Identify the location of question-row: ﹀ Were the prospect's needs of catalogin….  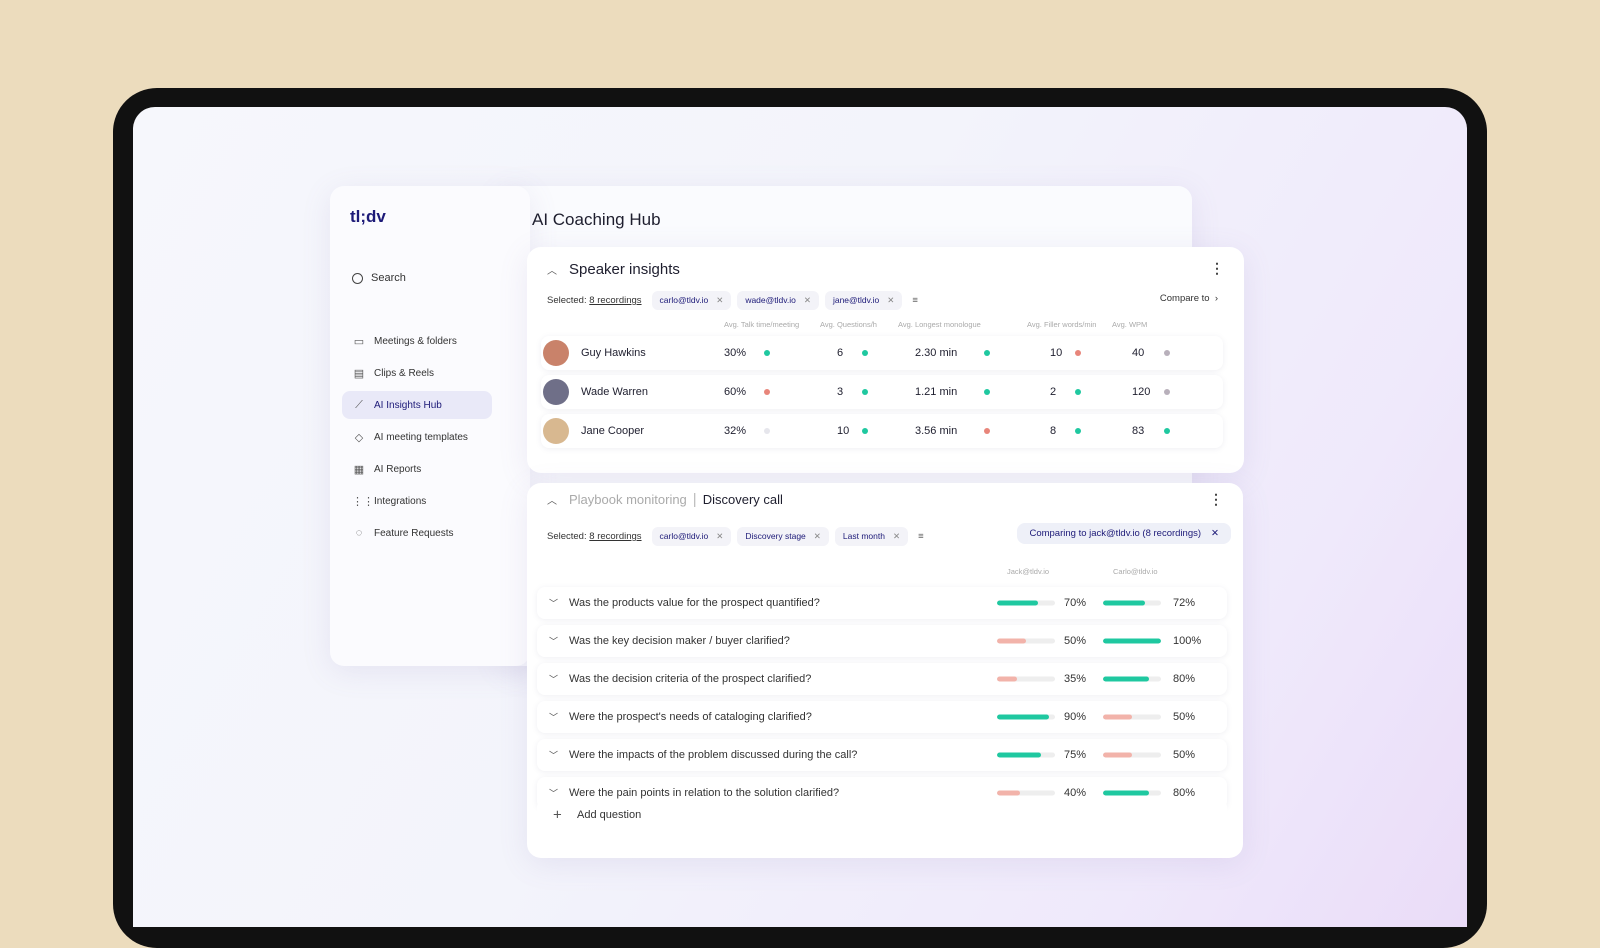
(882, 717).